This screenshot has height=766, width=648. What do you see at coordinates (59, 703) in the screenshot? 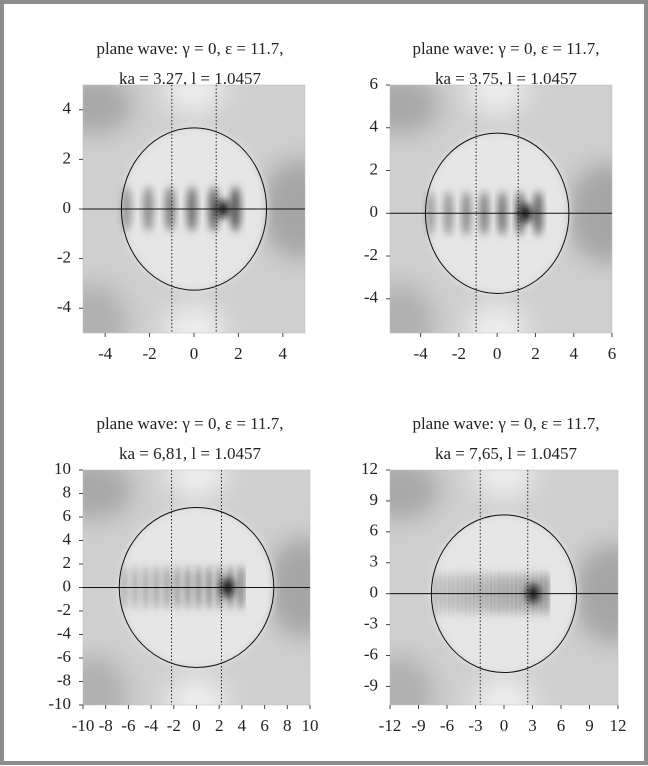
I see `y-tick-label: -10` at bounding box center [59, 703].